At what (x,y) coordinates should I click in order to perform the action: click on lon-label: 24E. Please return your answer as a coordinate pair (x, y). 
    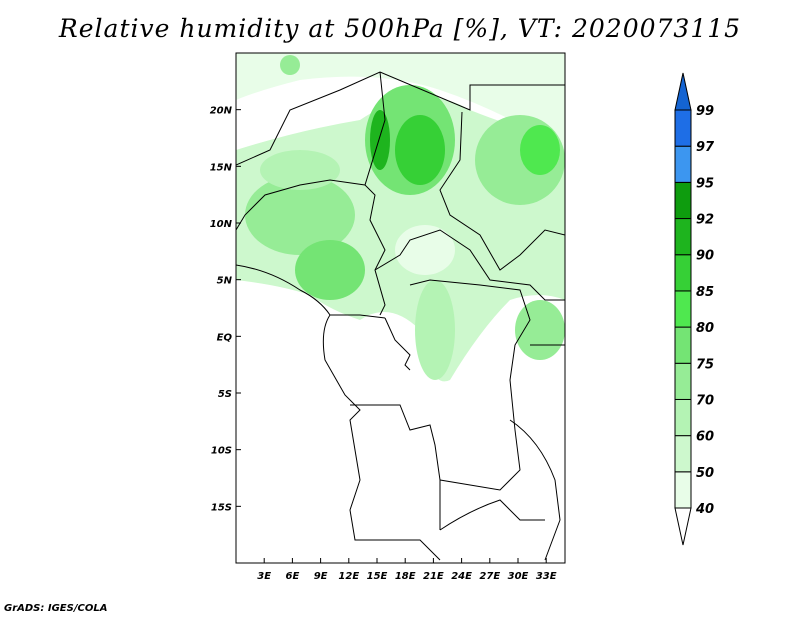
    Looking at the image, I should click on (461, 576).